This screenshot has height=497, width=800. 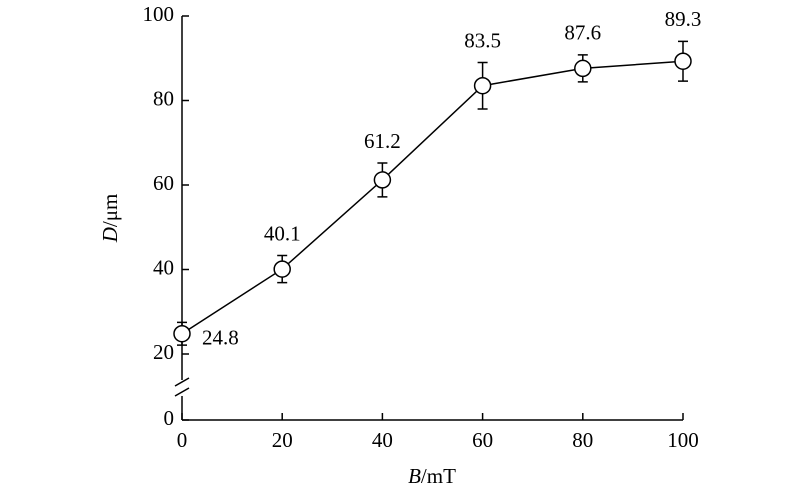 I want to click on y-tick-label: 20, so click(x=163, y=352).